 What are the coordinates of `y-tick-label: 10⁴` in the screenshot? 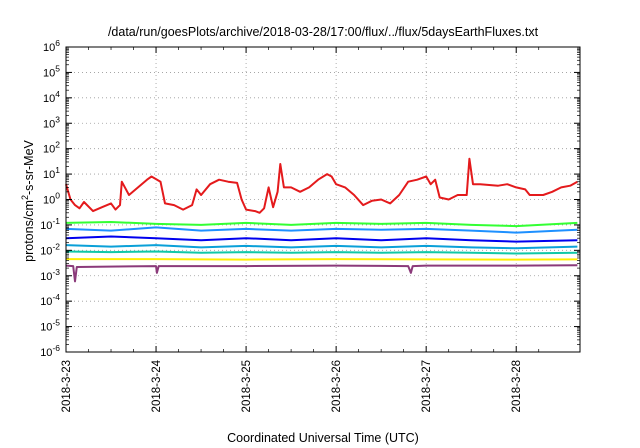 It's located at (51, 97).